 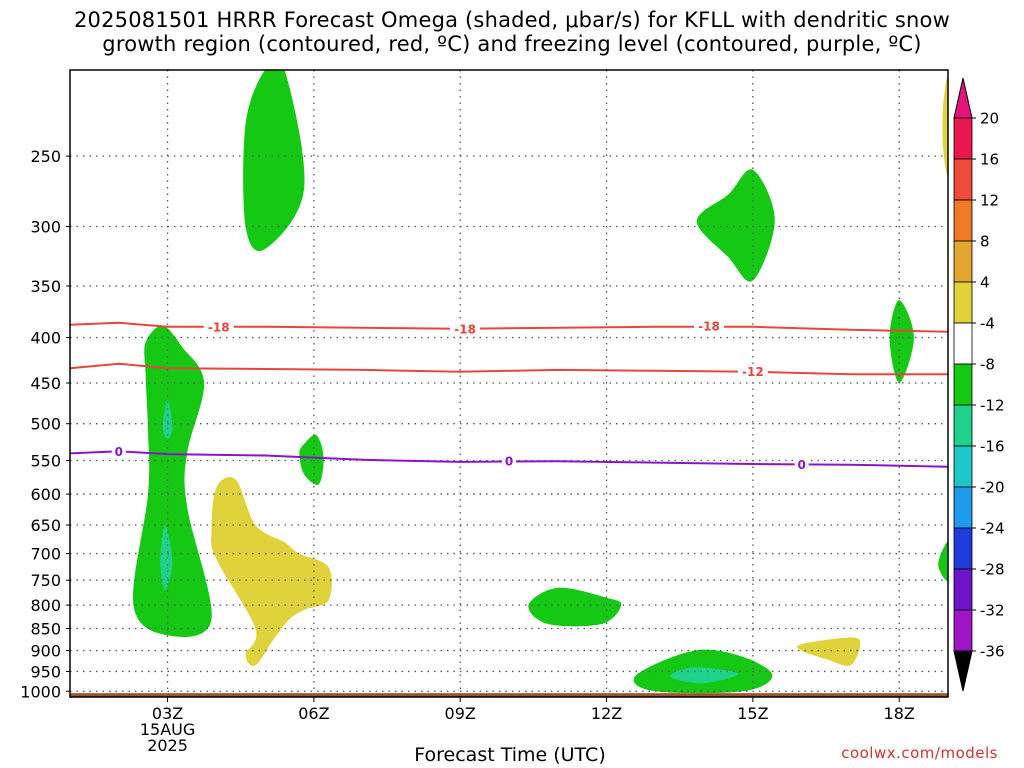 I want to click on contour-label-0-2: -18, so click(x=709, y=326).